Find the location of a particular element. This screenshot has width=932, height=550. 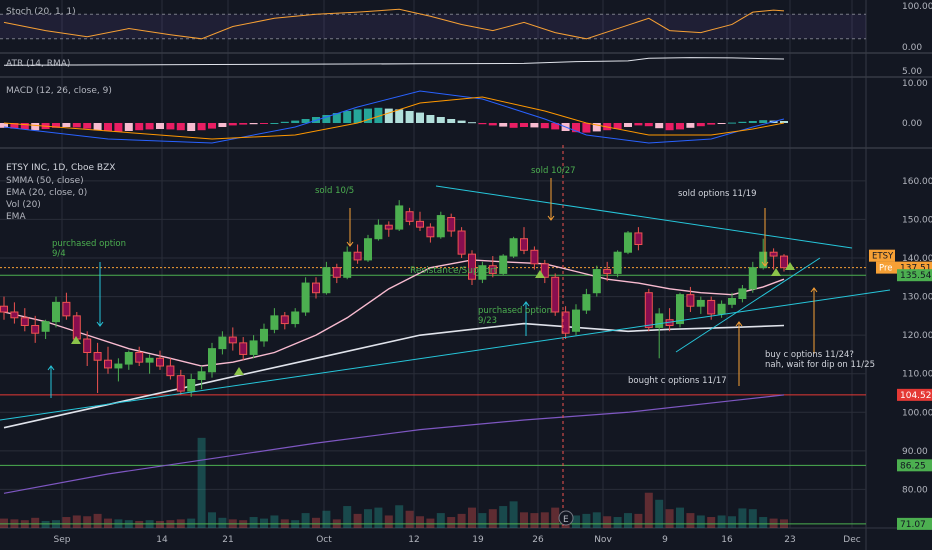

arrow-down-10-5-head is located at coordinates (350, 244).